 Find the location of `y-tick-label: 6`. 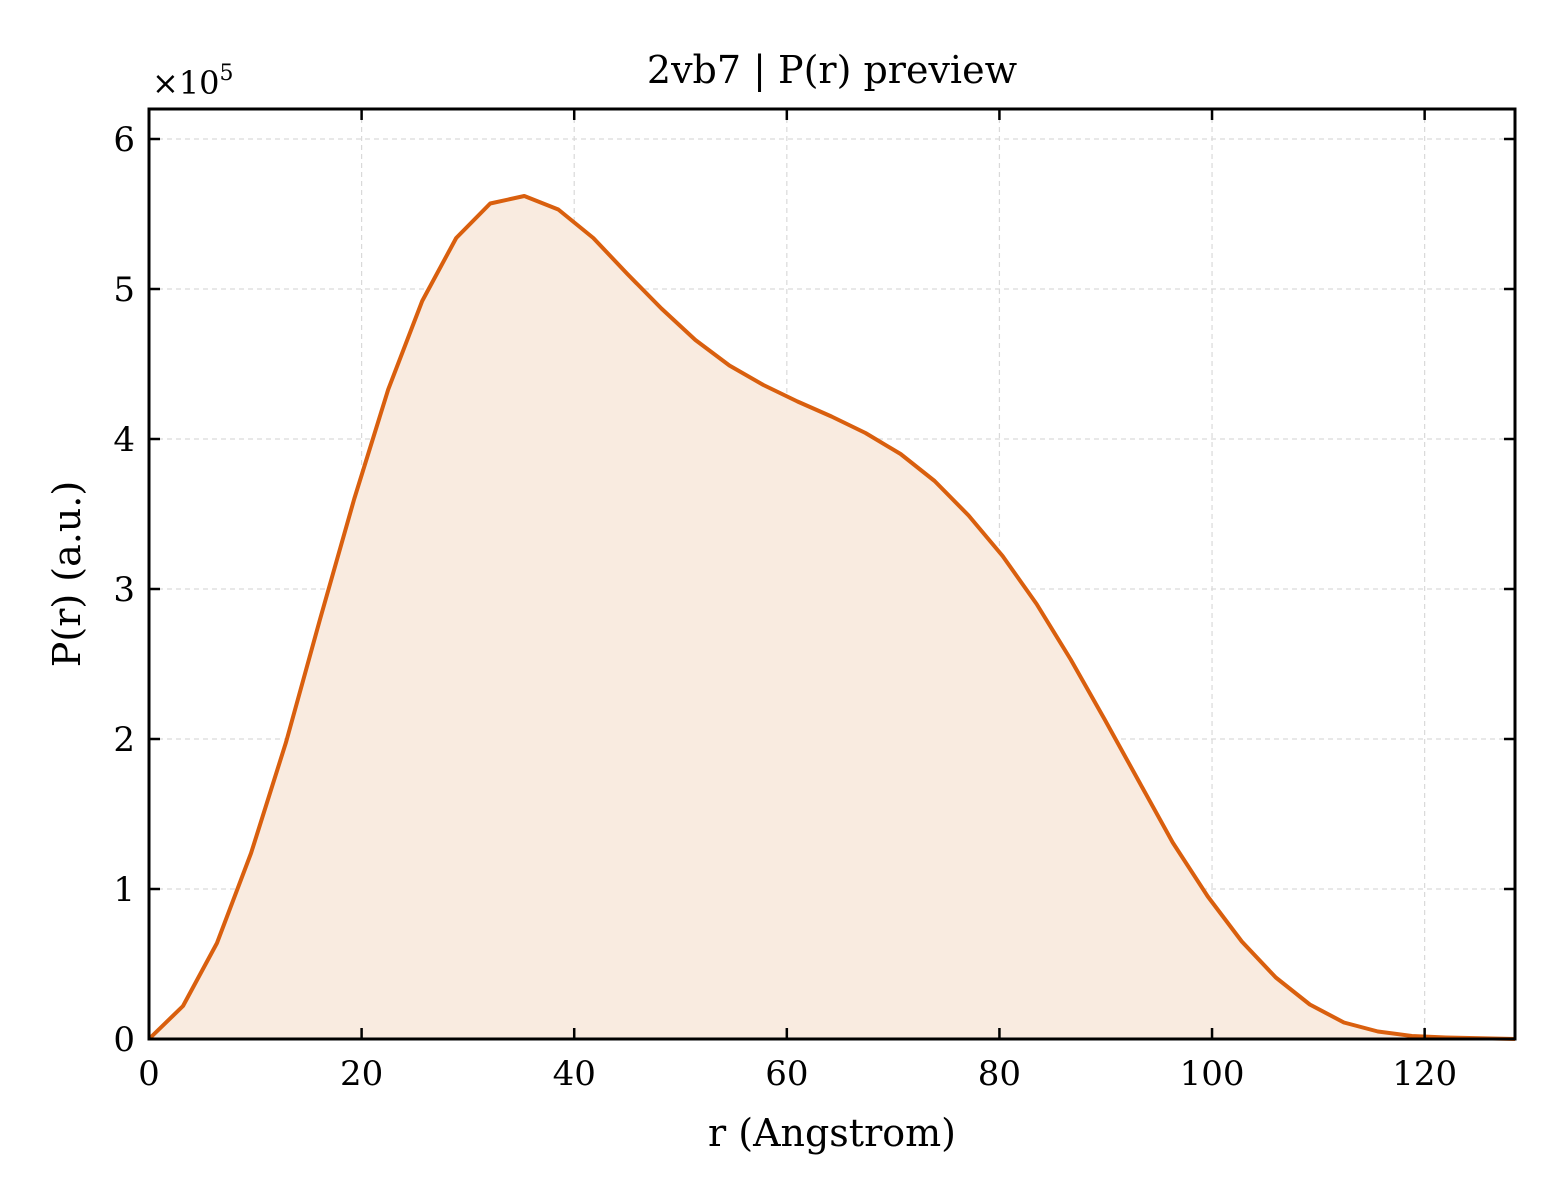

y-tick-label: 6 is located at coordinates (124, 140).